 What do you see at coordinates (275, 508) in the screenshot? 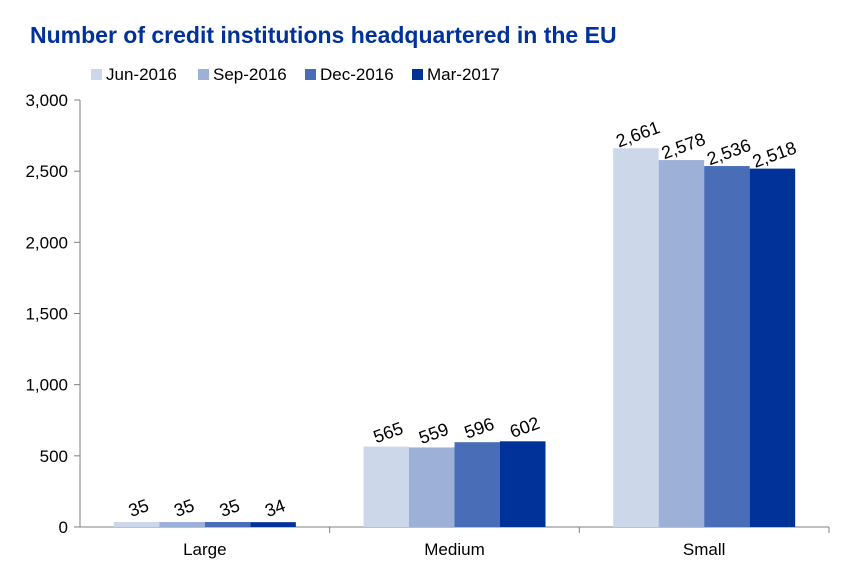
I see `data-label: 34` at bounding box center [275, 508].